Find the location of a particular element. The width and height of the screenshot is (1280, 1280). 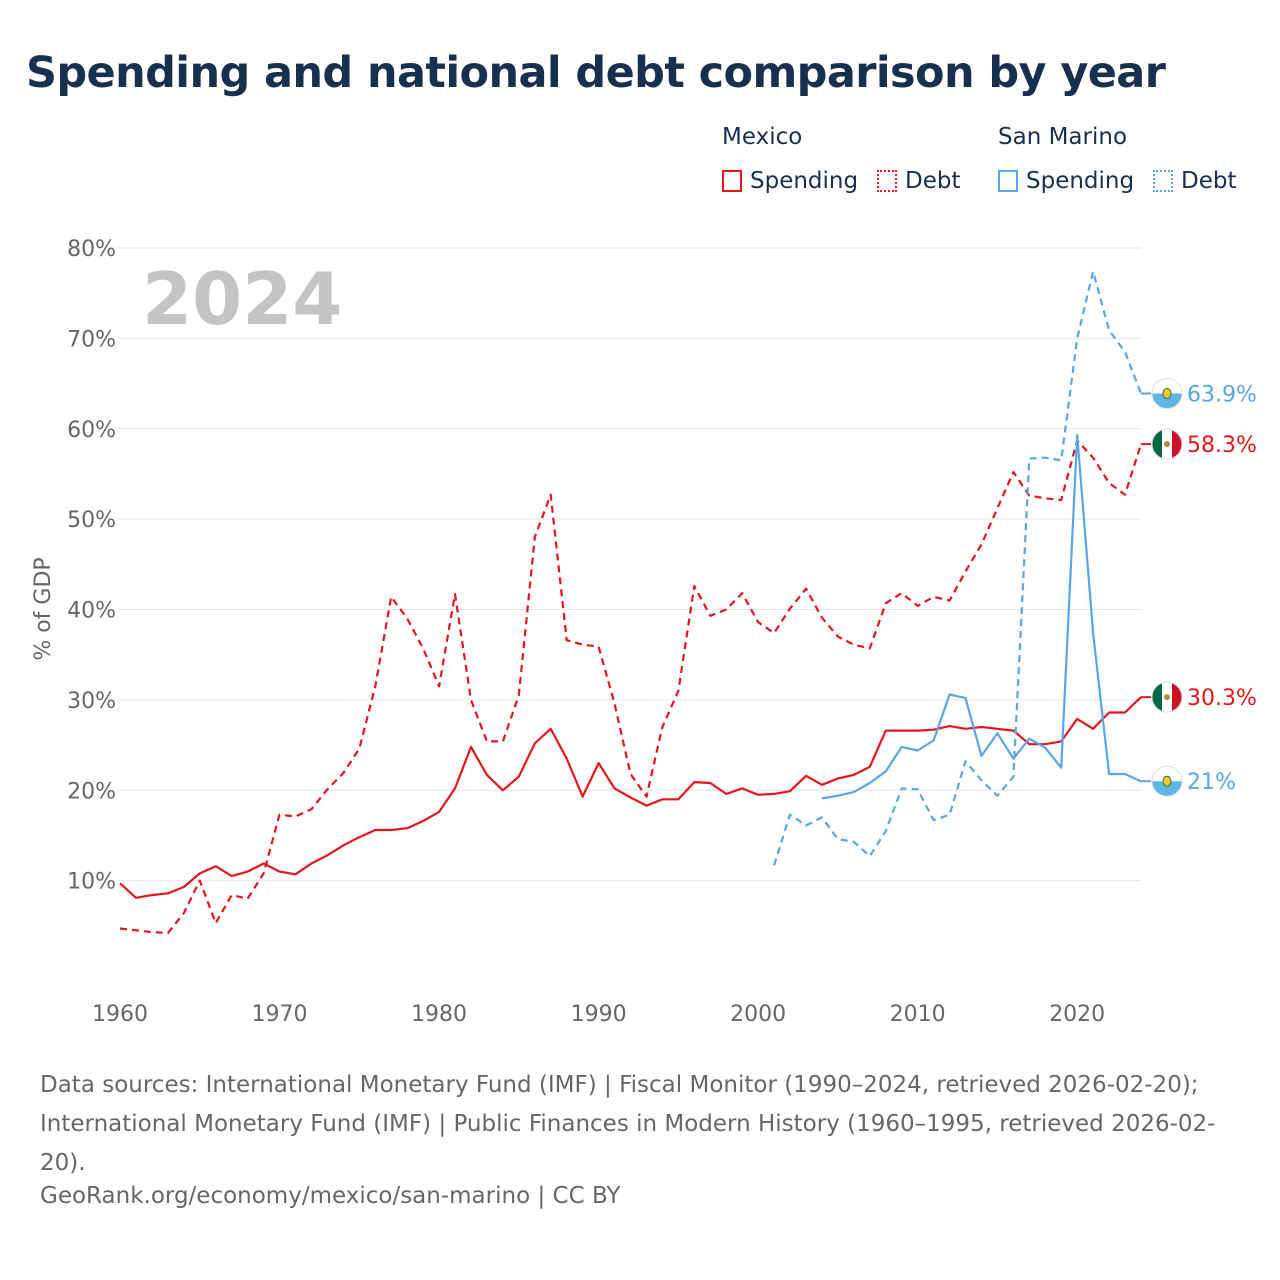

legend-item-mexico-spending: Spending is located at coordinates (790, 181).